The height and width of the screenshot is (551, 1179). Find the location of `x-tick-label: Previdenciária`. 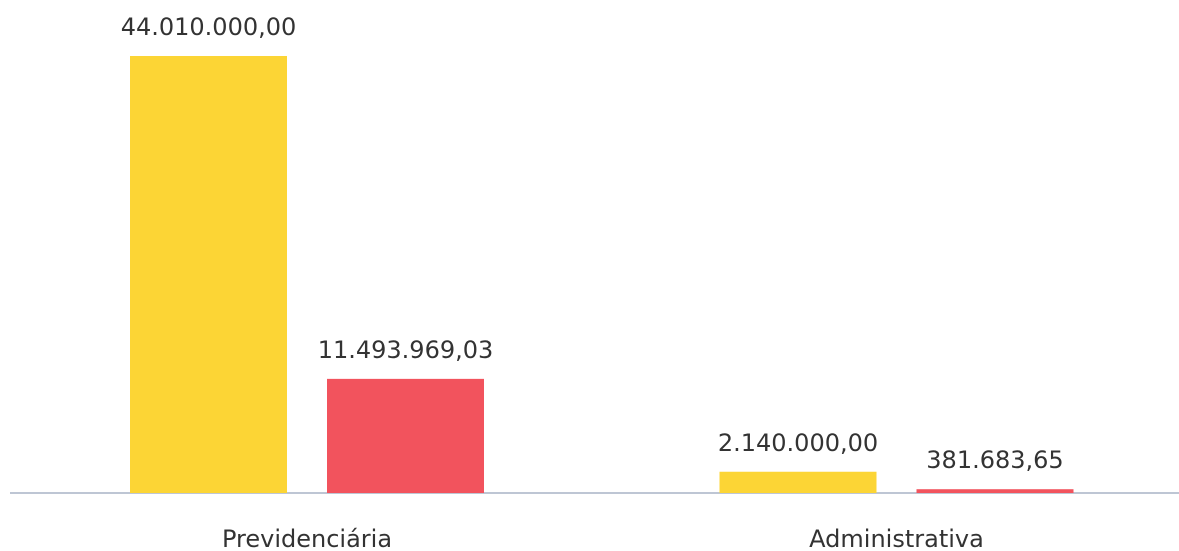

x-tick-label: Previdenciária is located at coordinates (307, 538).